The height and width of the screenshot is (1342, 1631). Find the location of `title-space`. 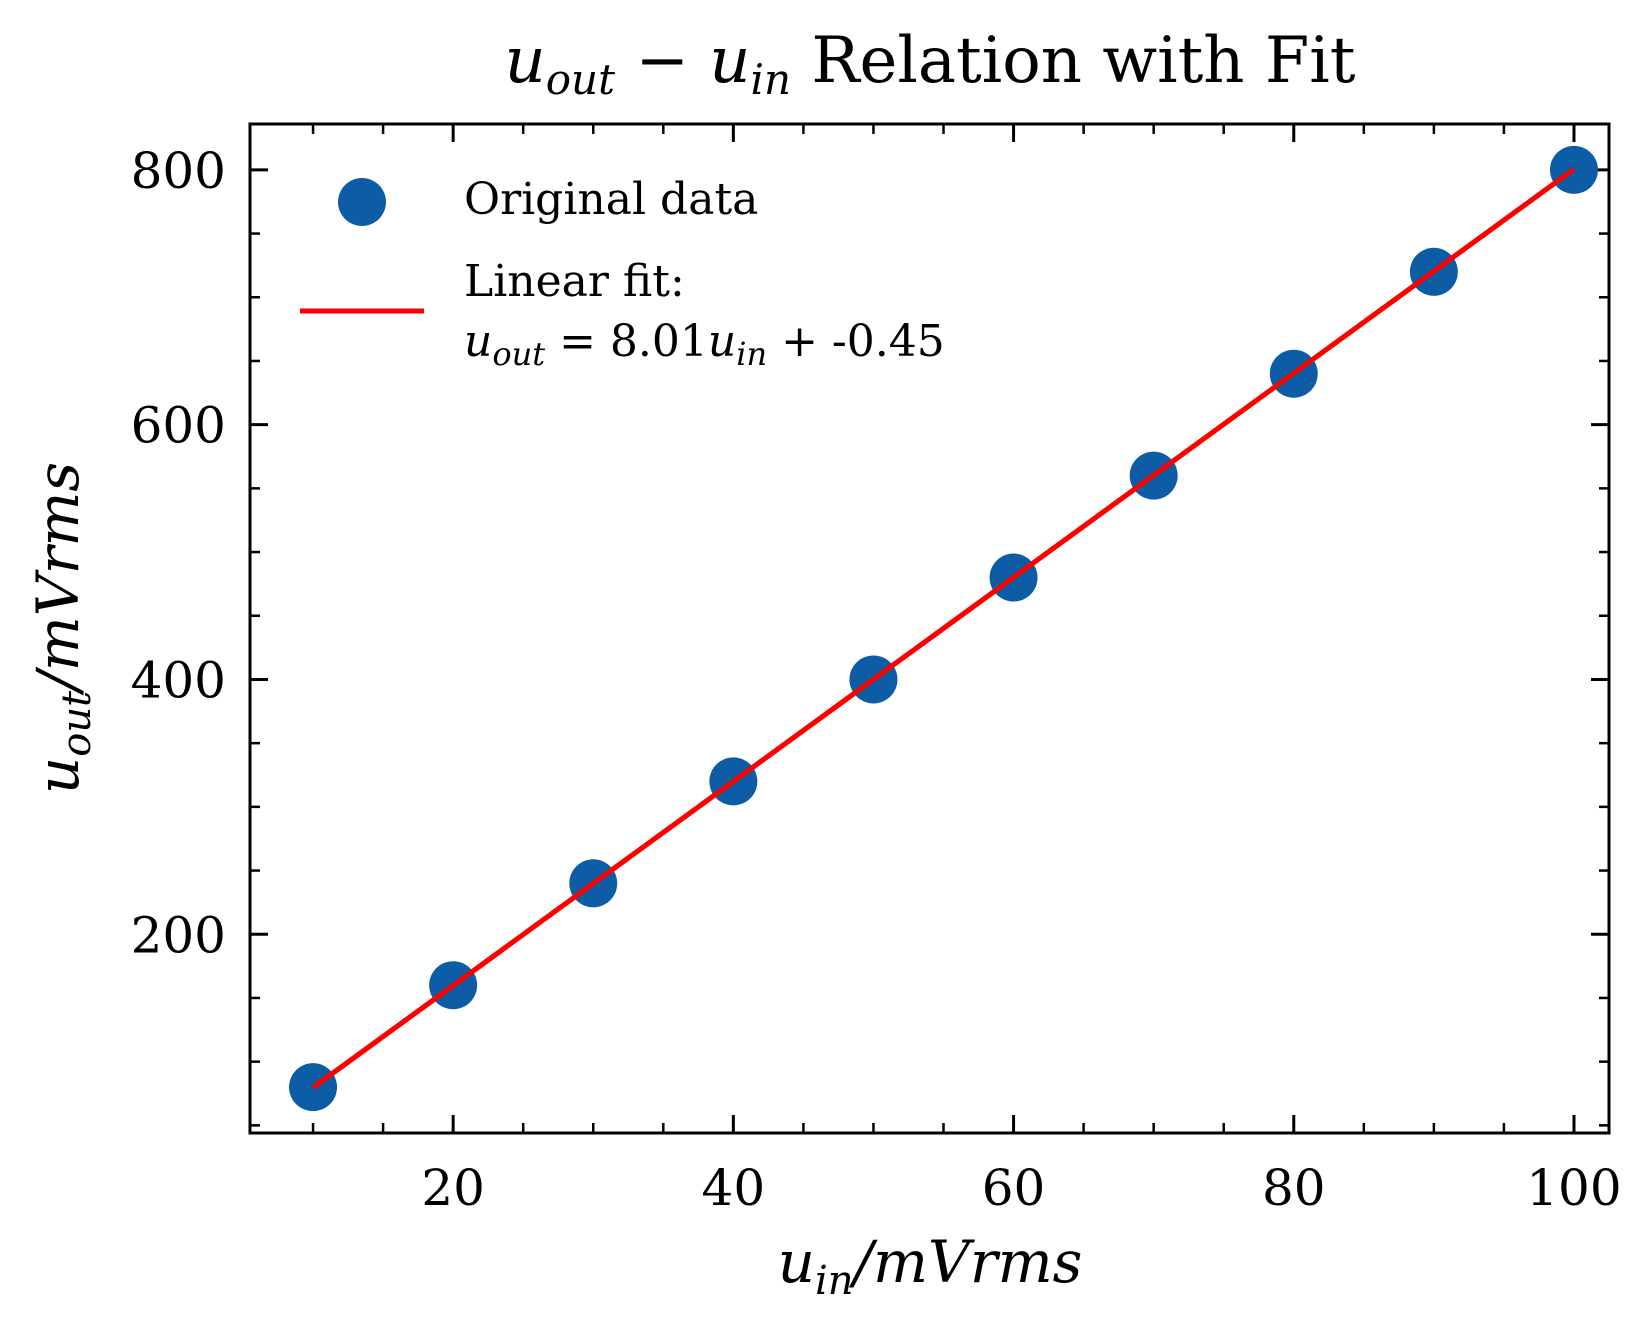

title-space is located at coordinates (699, 61).